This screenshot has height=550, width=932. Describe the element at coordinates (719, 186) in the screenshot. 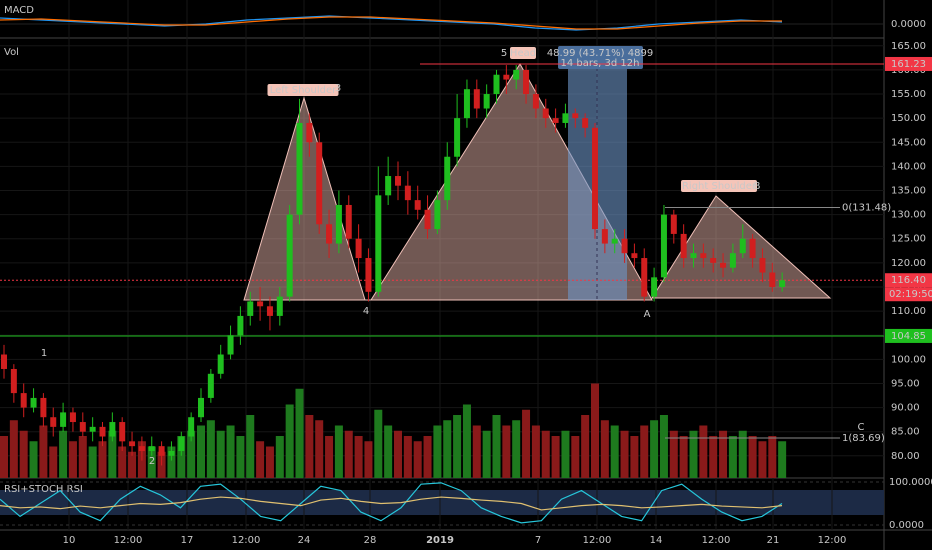

I see `annotation: Right Shoulder` at that location.